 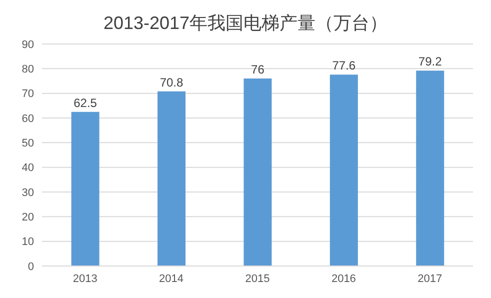 I want to click on data-label: 77.6, so click(x=344, y=65).